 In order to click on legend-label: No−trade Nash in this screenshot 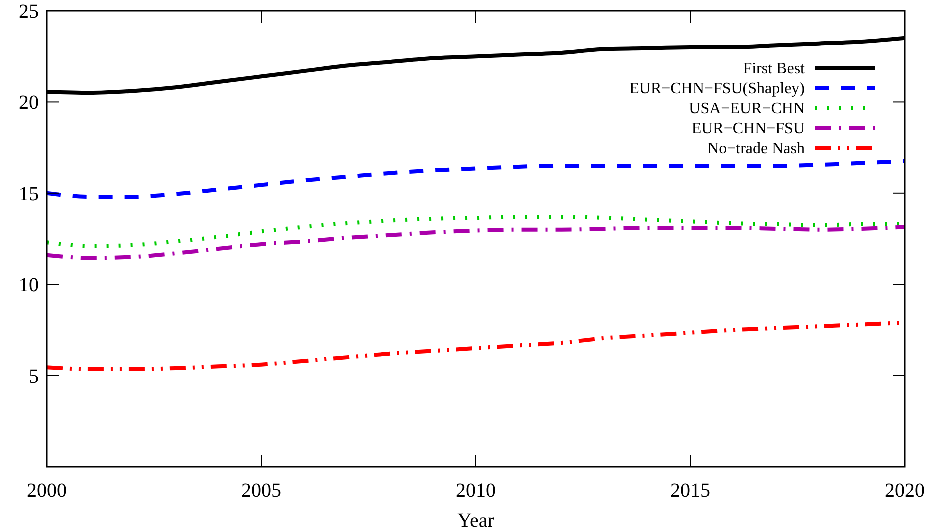, I will do `click(756, 149)`.